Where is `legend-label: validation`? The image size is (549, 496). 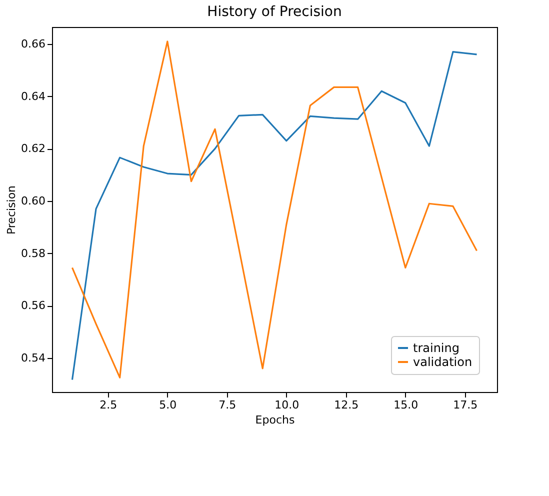
legend-label: validation is located at coordinates (442, 362).